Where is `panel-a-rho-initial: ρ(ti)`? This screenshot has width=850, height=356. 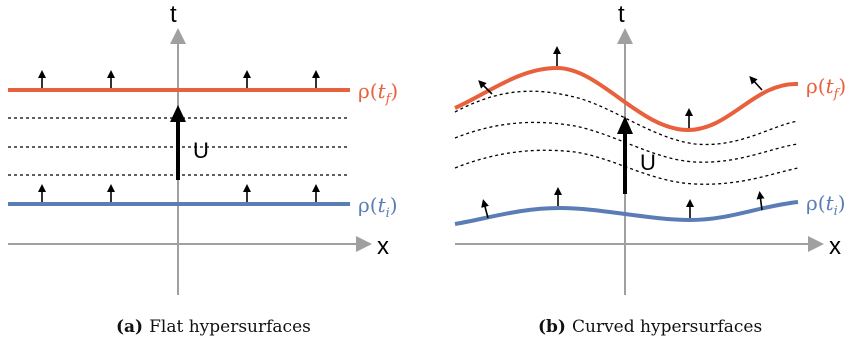 panel-a-rho-initial: ρ(ti) is located at coordinates (378, 207).